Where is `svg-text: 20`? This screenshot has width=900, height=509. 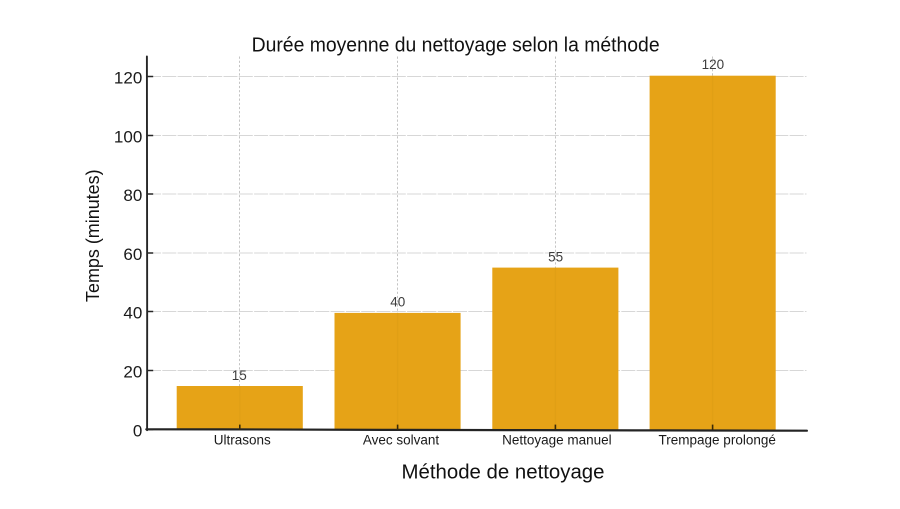 svg-text: 20 is located at coordinates (132, 372).